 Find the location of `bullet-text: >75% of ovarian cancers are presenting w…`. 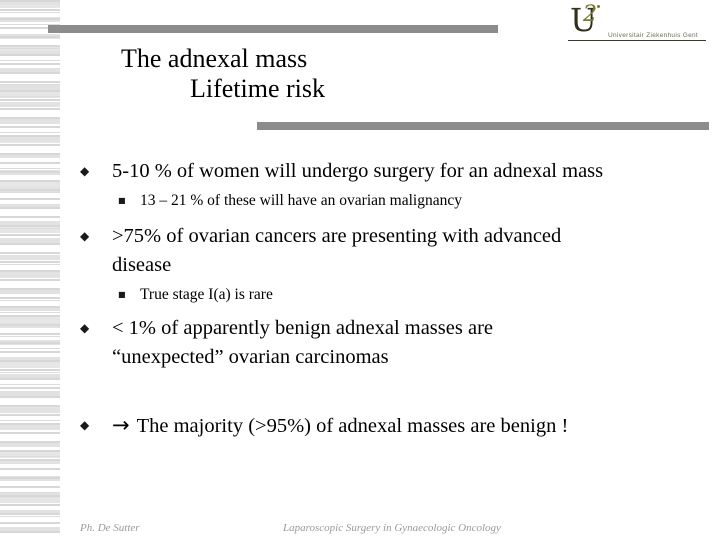

bullet-text: >75% of ovarian cancers are presenting w… is located at coordinates (337, 250).